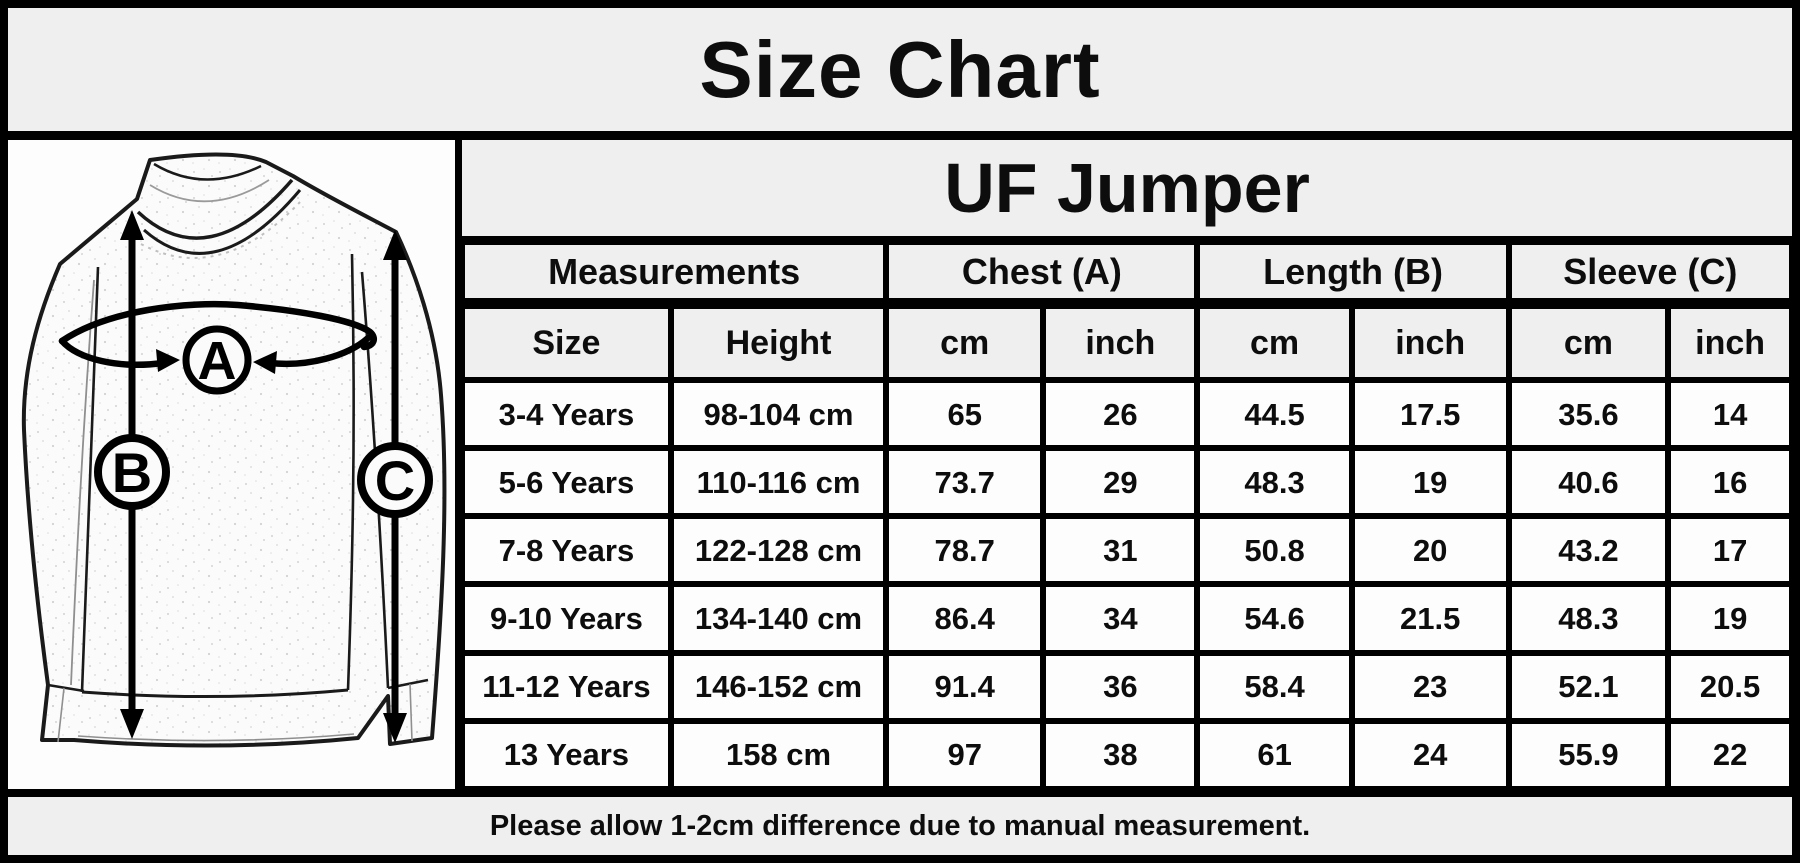  I want to click on cell-size: 3-4 Years, so click(566, 414).